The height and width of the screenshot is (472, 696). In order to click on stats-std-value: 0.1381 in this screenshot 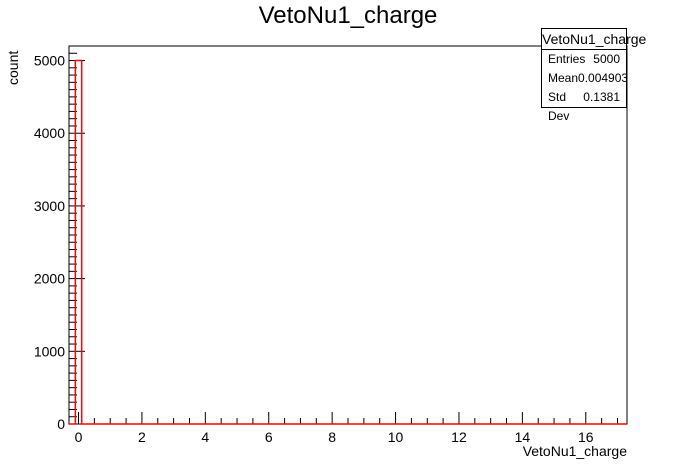, I will do `click(601, 97)`.